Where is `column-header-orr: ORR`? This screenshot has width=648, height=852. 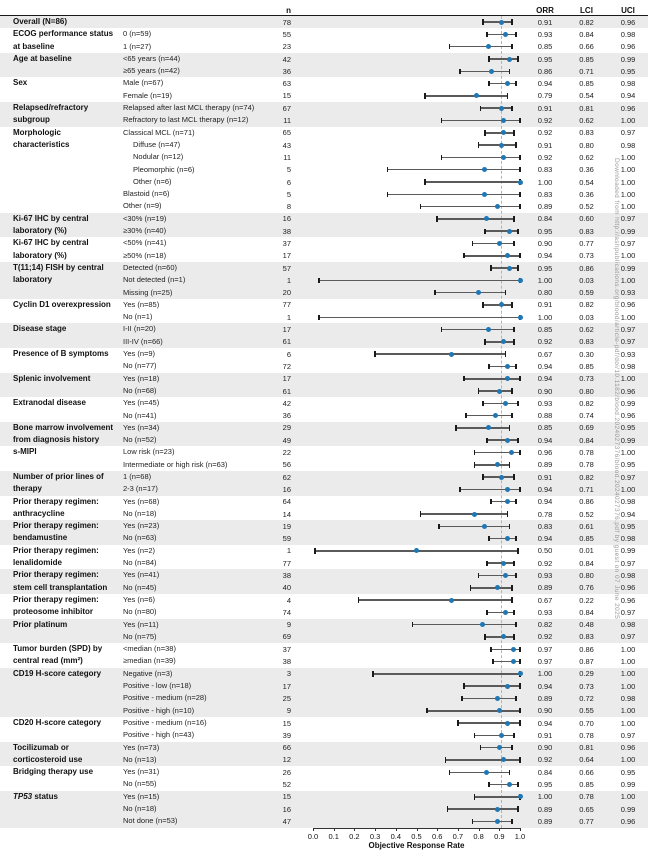
column-header-orr: ORR is located at coordinates (545, 10).